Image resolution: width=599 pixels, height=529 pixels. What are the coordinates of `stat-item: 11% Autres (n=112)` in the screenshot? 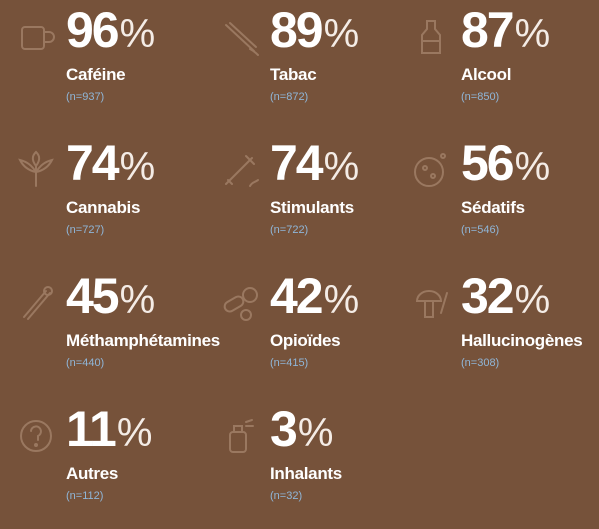 It's located at (138, 466).